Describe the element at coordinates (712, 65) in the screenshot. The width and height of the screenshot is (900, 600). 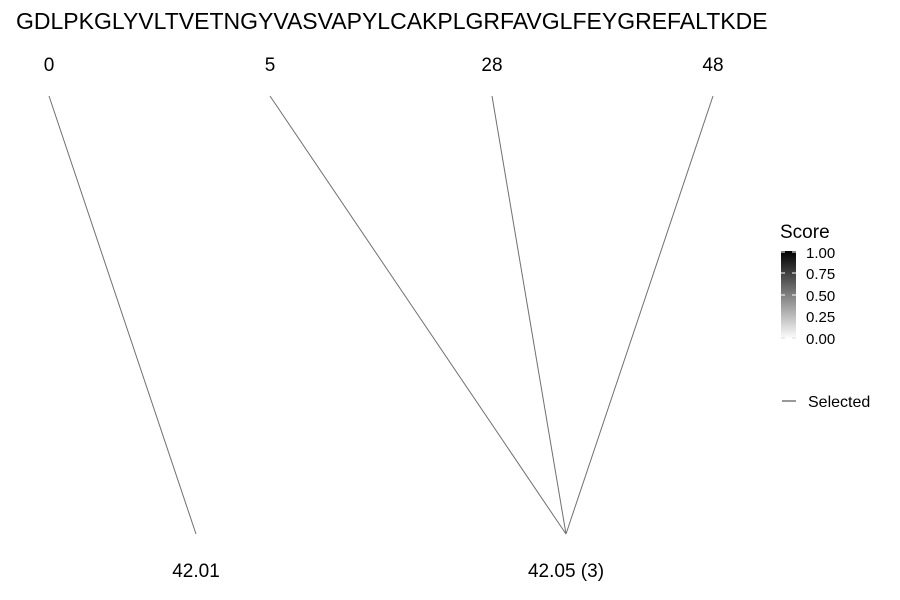
I see `top-node-label: 48` at that location.